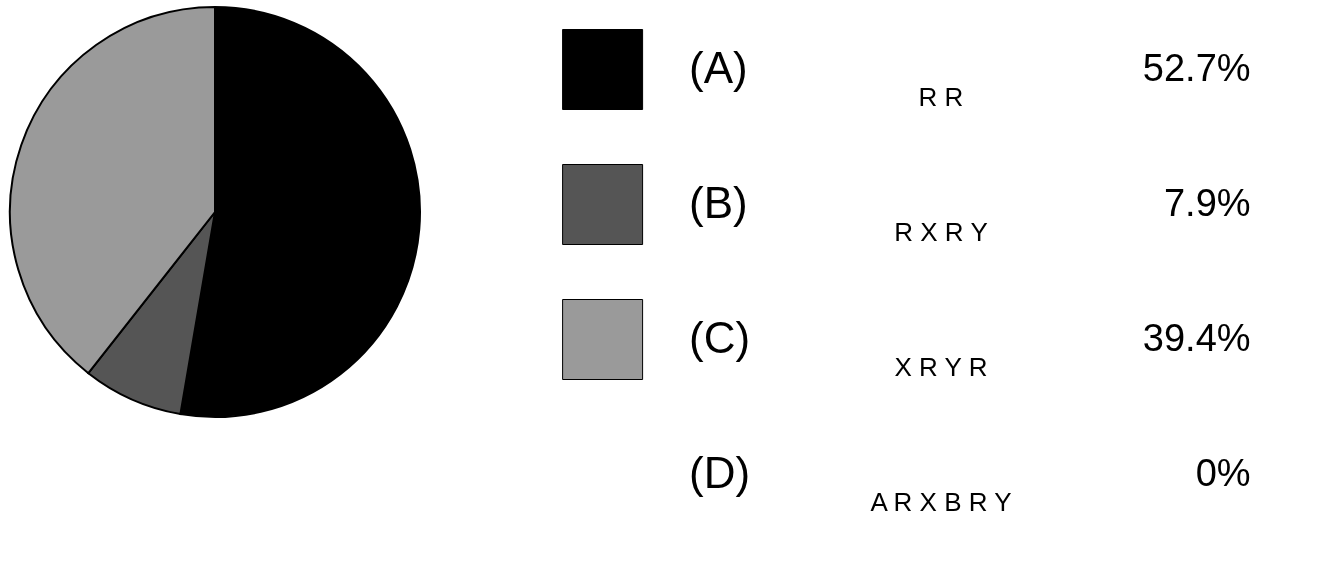 The image size is (1317, 577). Describe the element at coordinates (941, 366) in the screenshot. I see `text: X R Y R` at that location.